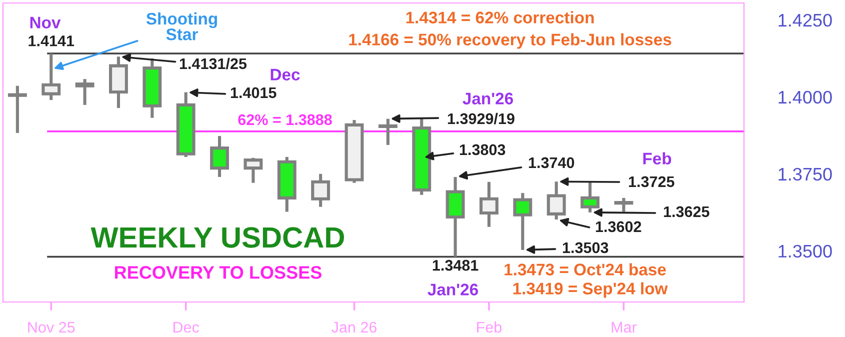  Describe the element at coordinates (51, 327) in the screenshot. I see `x-tick-label: Nov 25` at that location.